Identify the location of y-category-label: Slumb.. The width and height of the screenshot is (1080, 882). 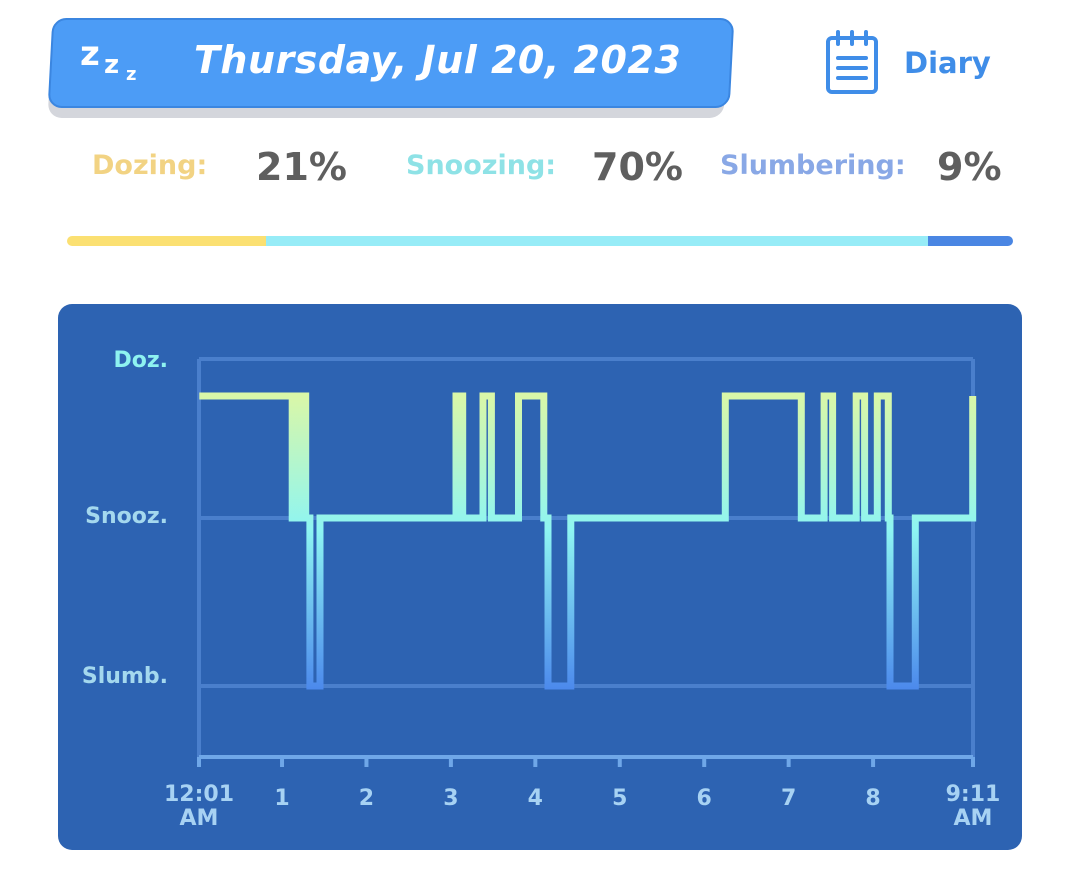
(124, 676).